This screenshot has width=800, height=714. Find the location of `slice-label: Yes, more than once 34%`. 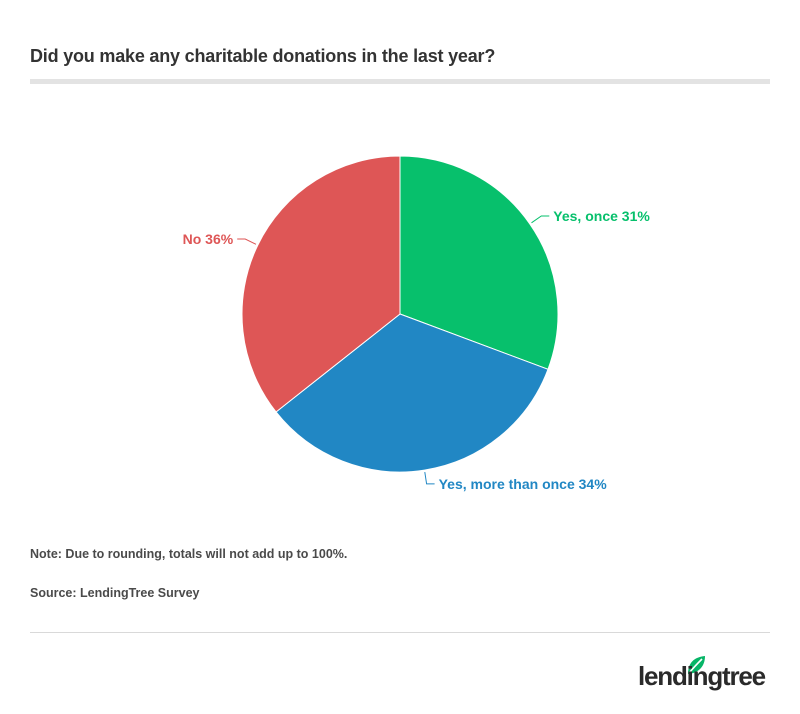

slice-label: Yes, more than once 34% is located at coordinates (523, 484).